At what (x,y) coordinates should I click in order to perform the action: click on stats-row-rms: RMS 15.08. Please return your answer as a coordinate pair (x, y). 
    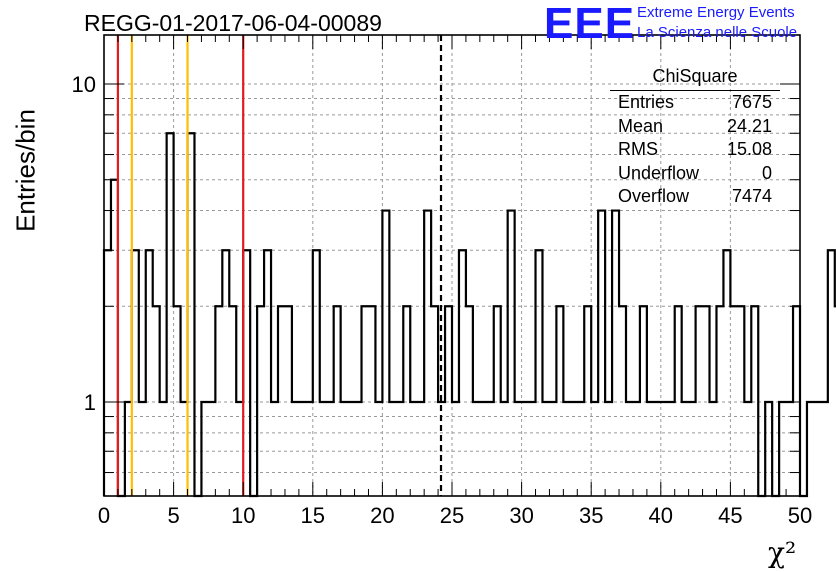
    Looking at the image, I should click on (695, 149).